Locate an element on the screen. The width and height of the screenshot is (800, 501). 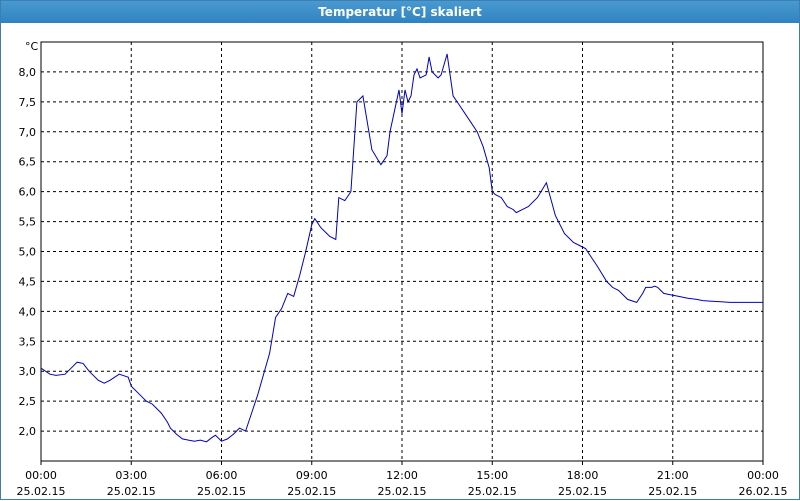
y-tick-label: 2,0 is located at coordinates (28, 431).